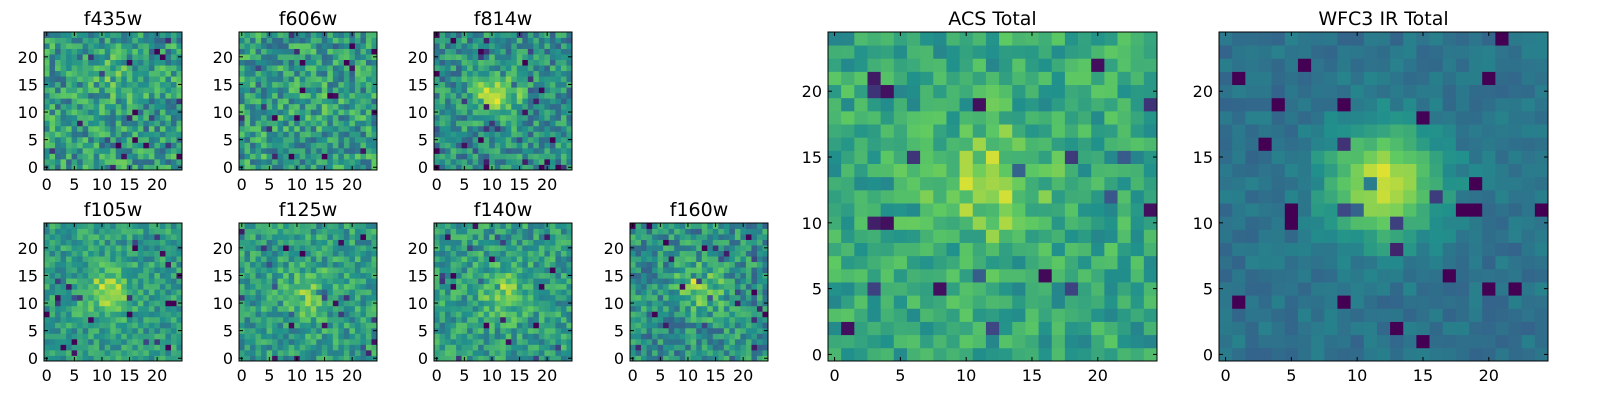  I want to click on x-tick-label: 15, so click(129, 375).